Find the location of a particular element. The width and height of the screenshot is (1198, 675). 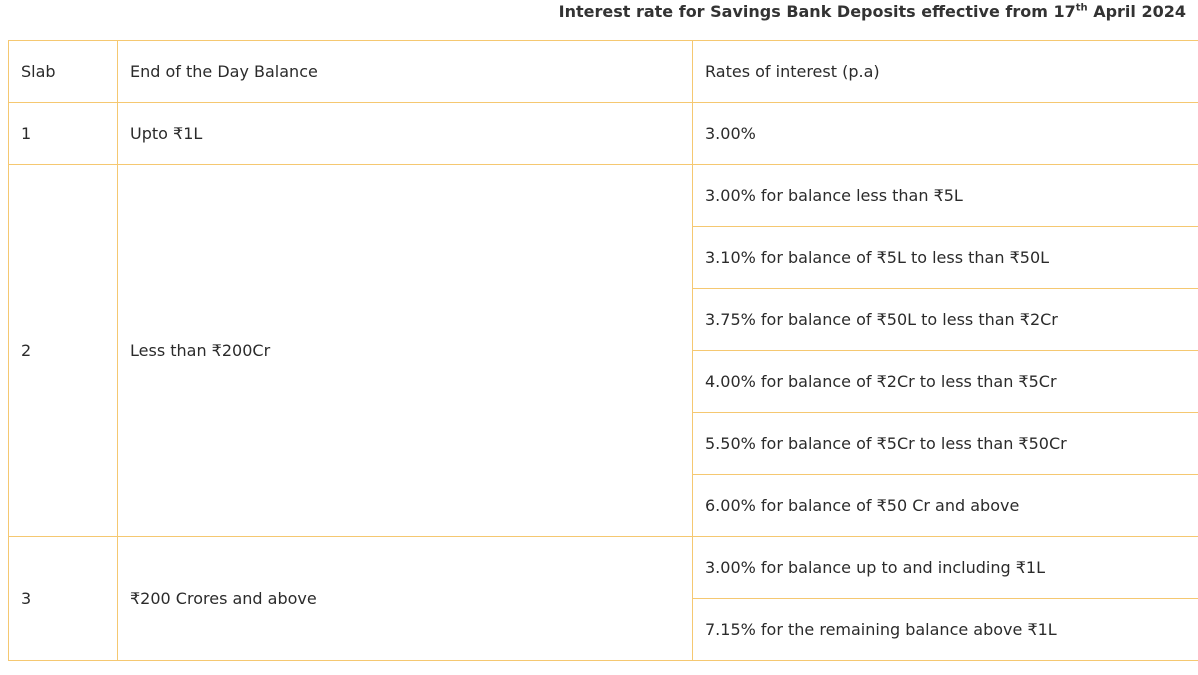

header-cell: Slab is located at coordinates (63, 71).